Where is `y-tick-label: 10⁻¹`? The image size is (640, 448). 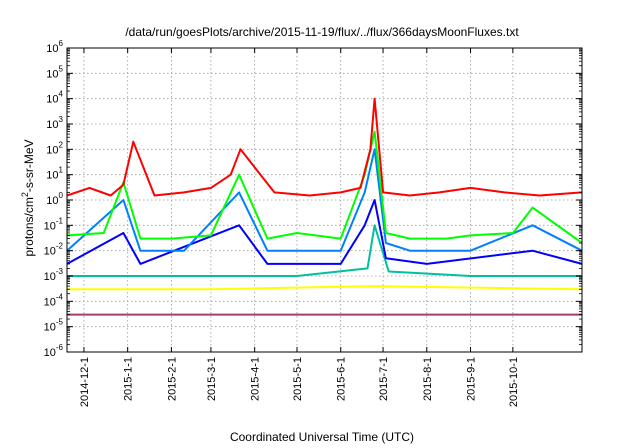
y-tick-label: 10⁻¹ is located at coordinates (54, 224).